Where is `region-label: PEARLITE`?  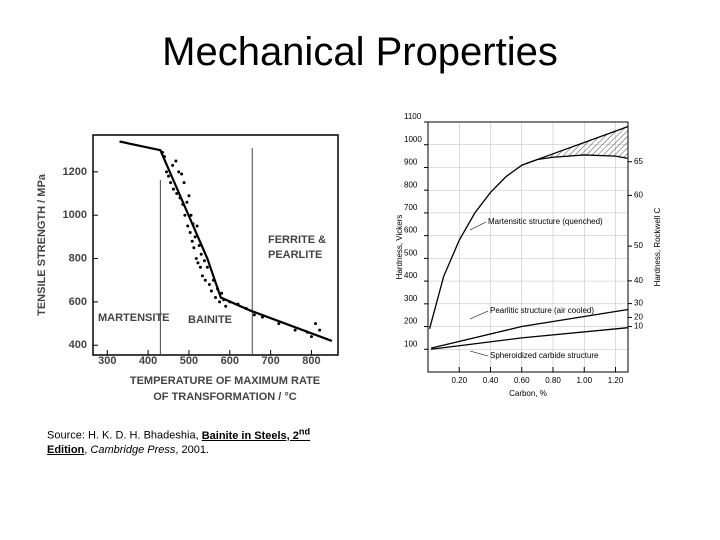
region-label: PEARLITE is located at coordinates (295, 255).